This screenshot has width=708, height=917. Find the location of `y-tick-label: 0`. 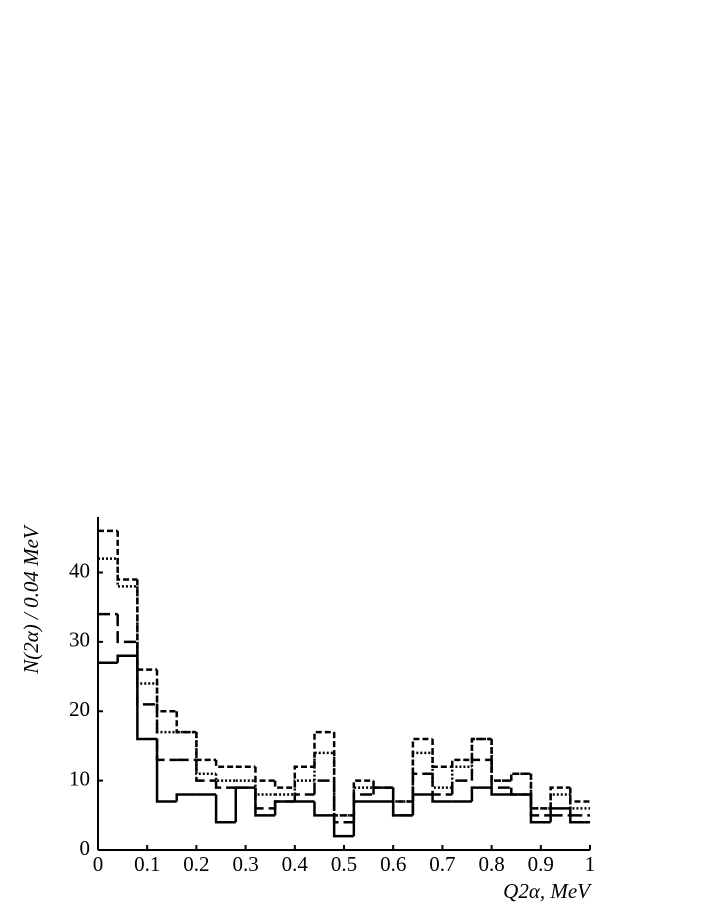

y-tick-label: 0 is located at coordinates (85, 848).